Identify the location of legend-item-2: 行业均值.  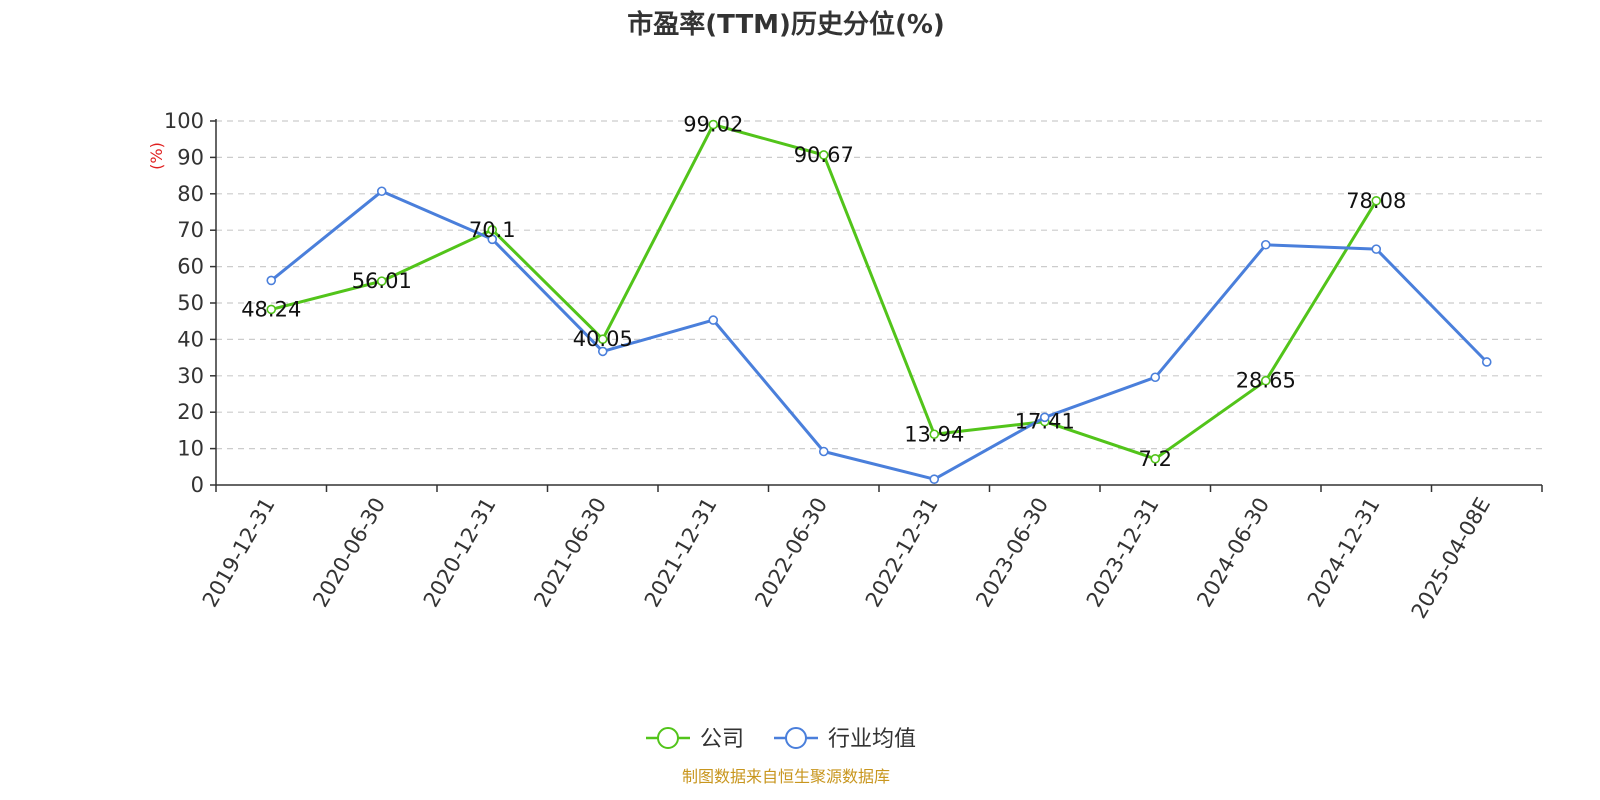
(845, 739).